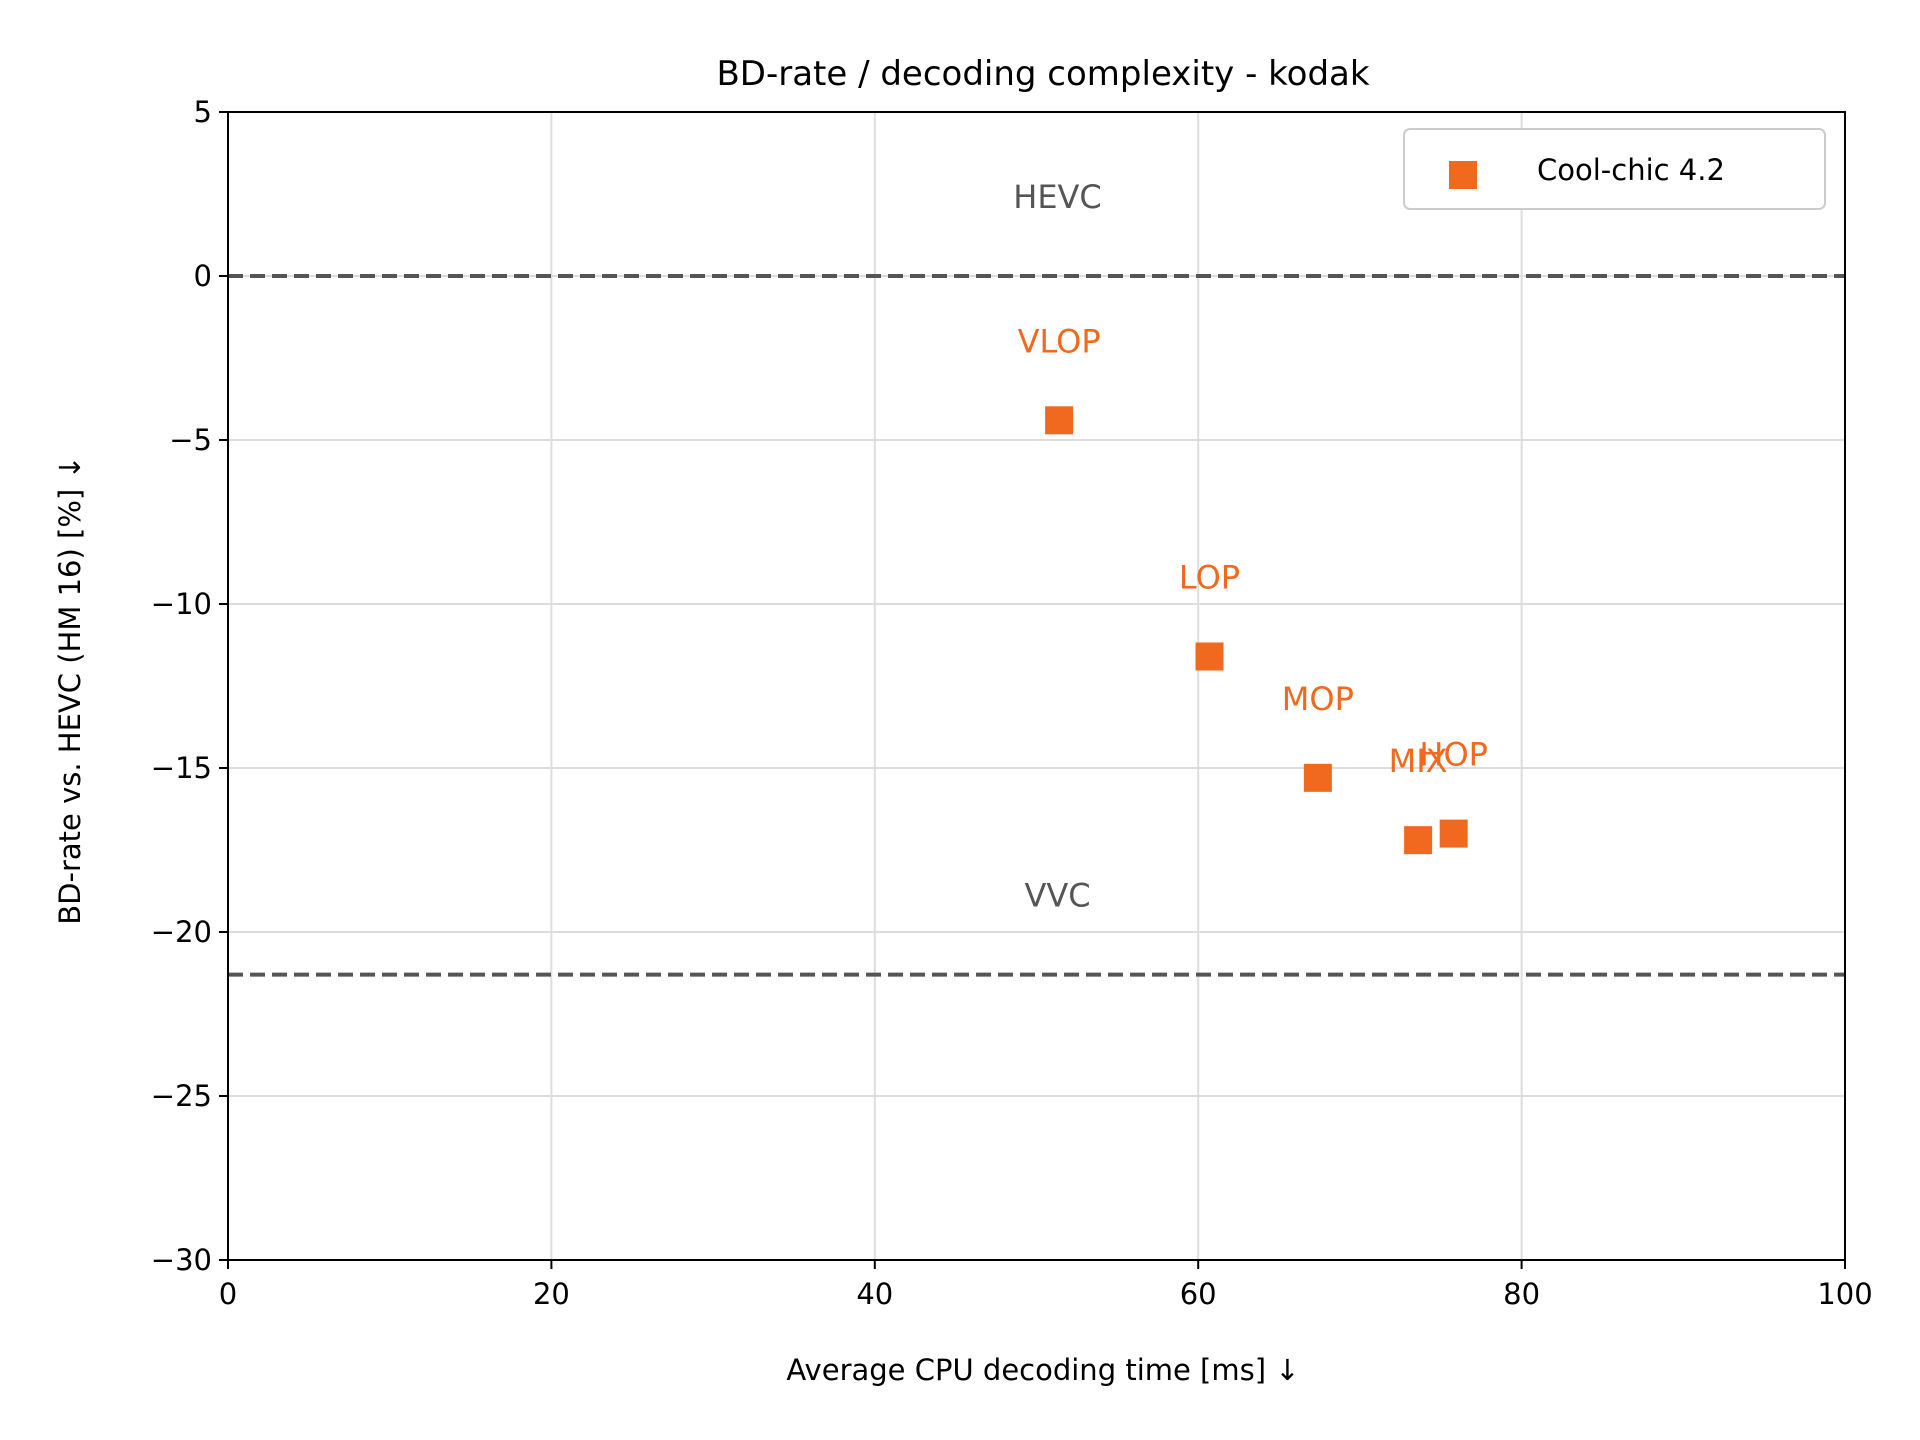 This screenshot has height=1440, width=1920. What do you see at coordinates (1453, 755) in the screenshot?
I see `point-label-hop: HOP` at bounding box center [1453, 755].